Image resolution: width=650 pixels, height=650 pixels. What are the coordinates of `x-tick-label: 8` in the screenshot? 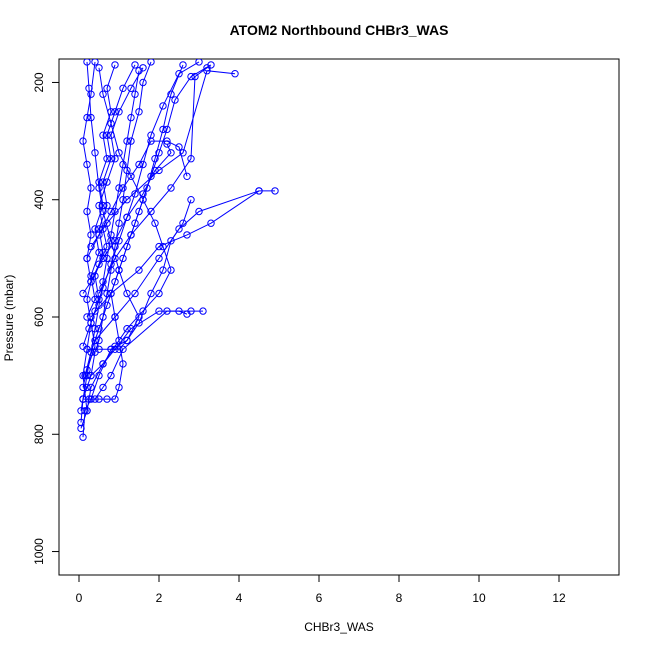 It's located at (399, 598).